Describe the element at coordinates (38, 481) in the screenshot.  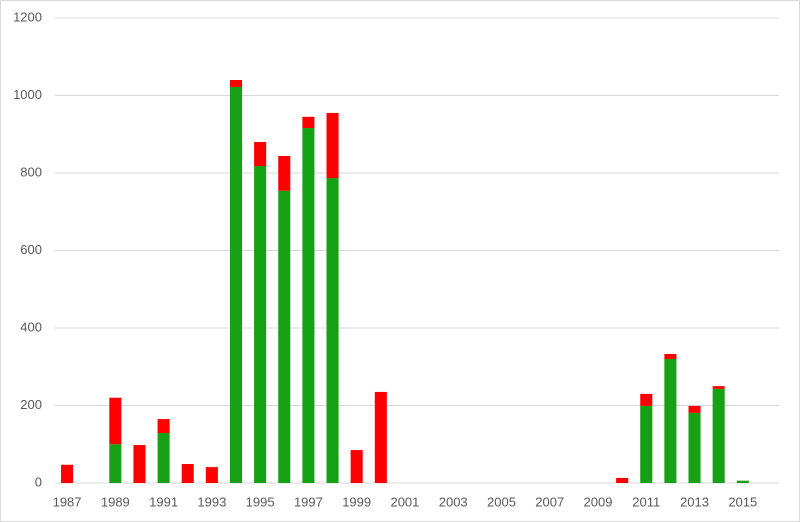
I see `y-tick-label: 0` at that location.